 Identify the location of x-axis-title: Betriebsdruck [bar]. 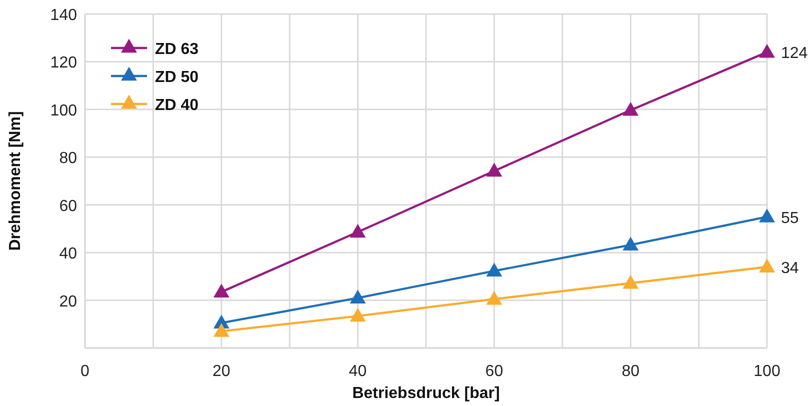
(426, 393).